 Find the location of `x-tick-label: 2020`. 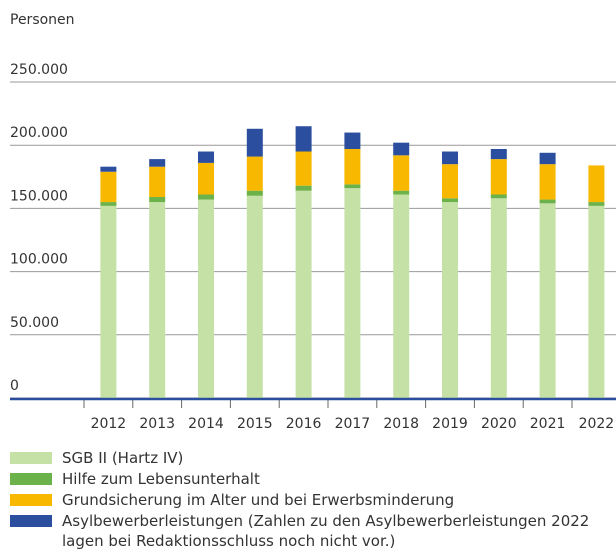

x-tick-label: 2020 is located at coordinates (499, 424).